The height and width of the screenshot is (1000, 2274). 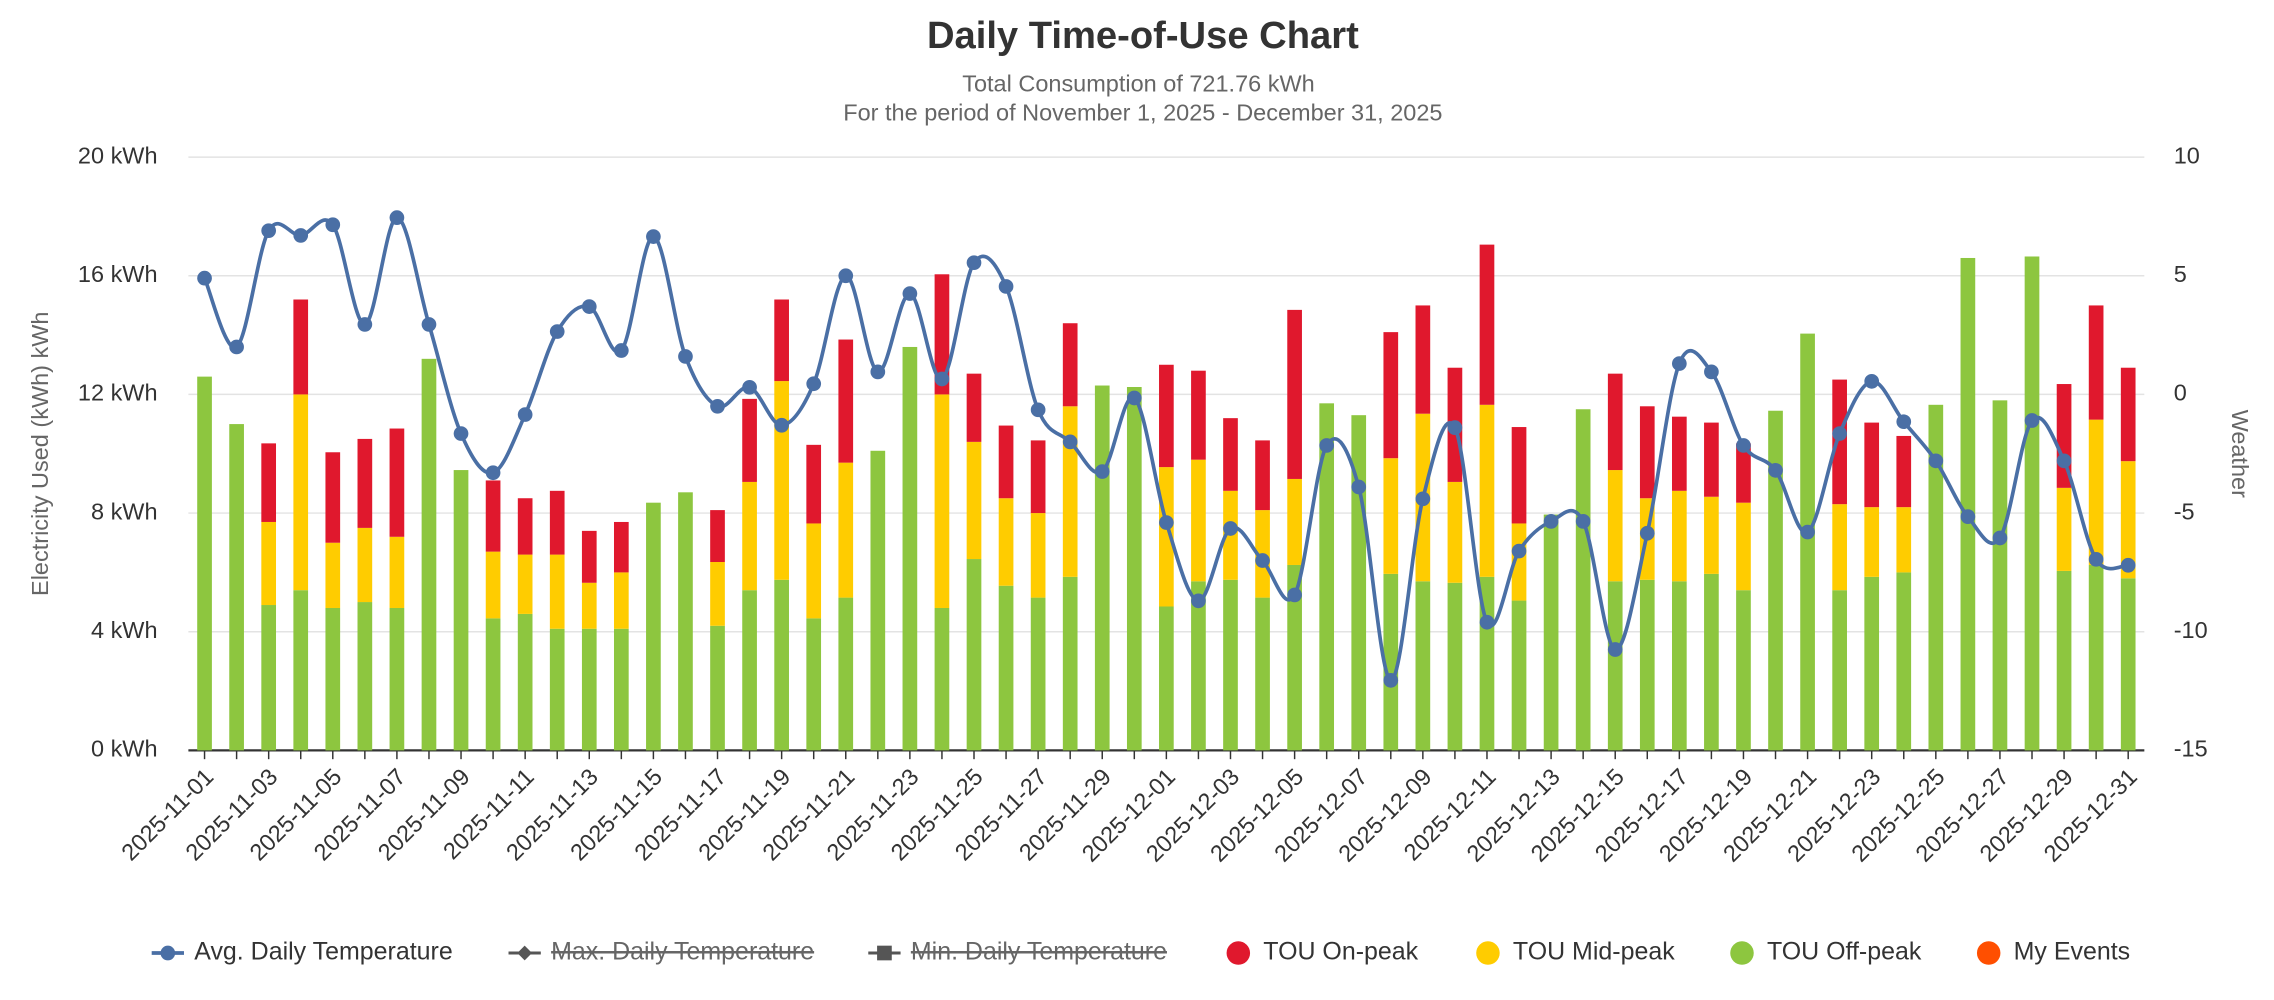 What do you see at coordinates (118, 274) in the screenshot?
I see `y-tick-label: 16 kWh` at bounding box center [118, 274].